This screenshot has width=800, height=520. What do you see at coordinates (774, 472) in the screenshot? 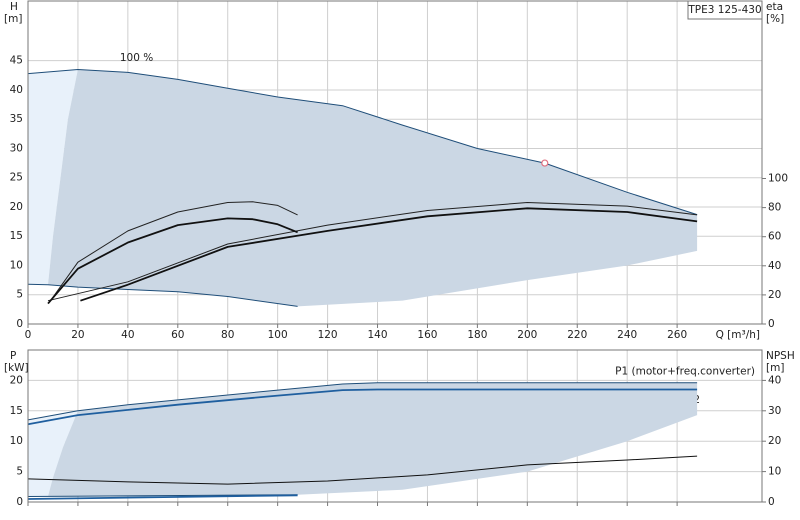
I see `y2-tick-label: 10` at bounding box center [774, 472].